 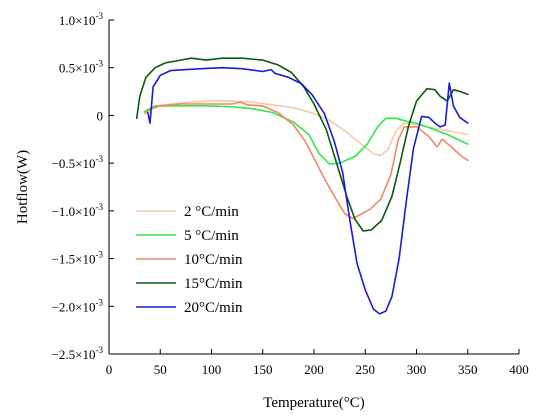 I want to click on legend-label-3: 15°C/min, so click(x=213, y=284).